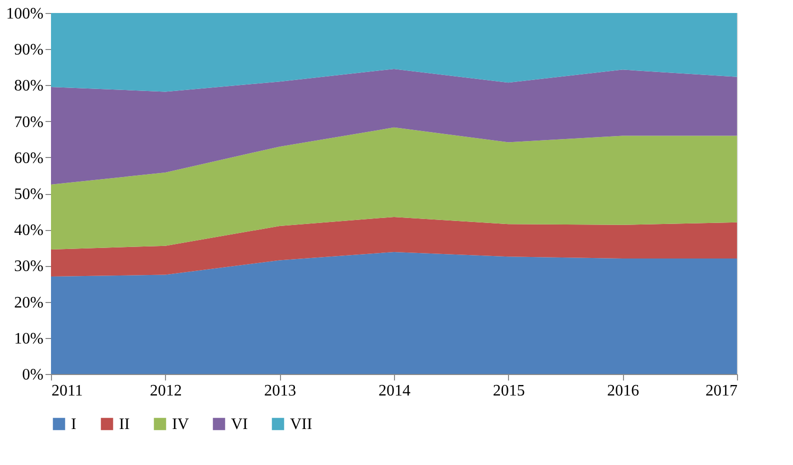  Describe the element at coordinates (722, 391) in the screenshot. I see `x-tick-label: 2017` at that location.